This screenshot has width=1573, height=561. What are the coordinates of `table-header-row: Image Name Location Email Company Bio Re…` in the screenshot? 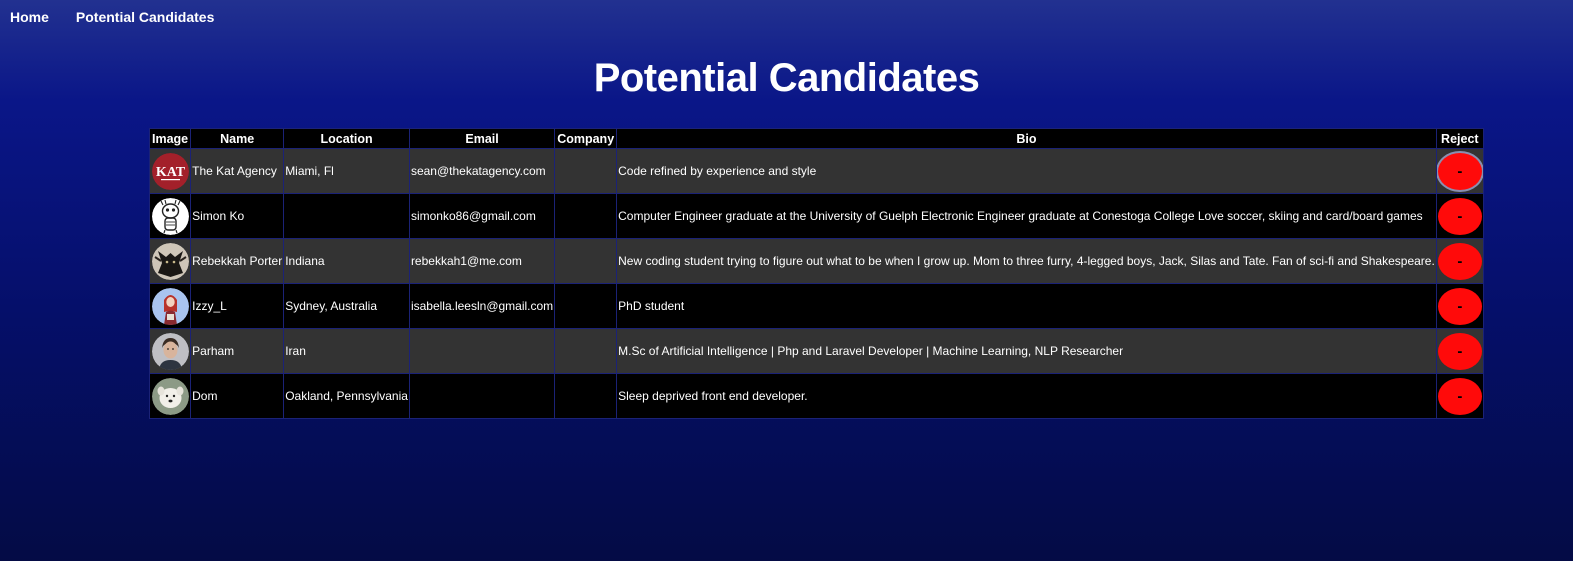 It's located at (816, 138).